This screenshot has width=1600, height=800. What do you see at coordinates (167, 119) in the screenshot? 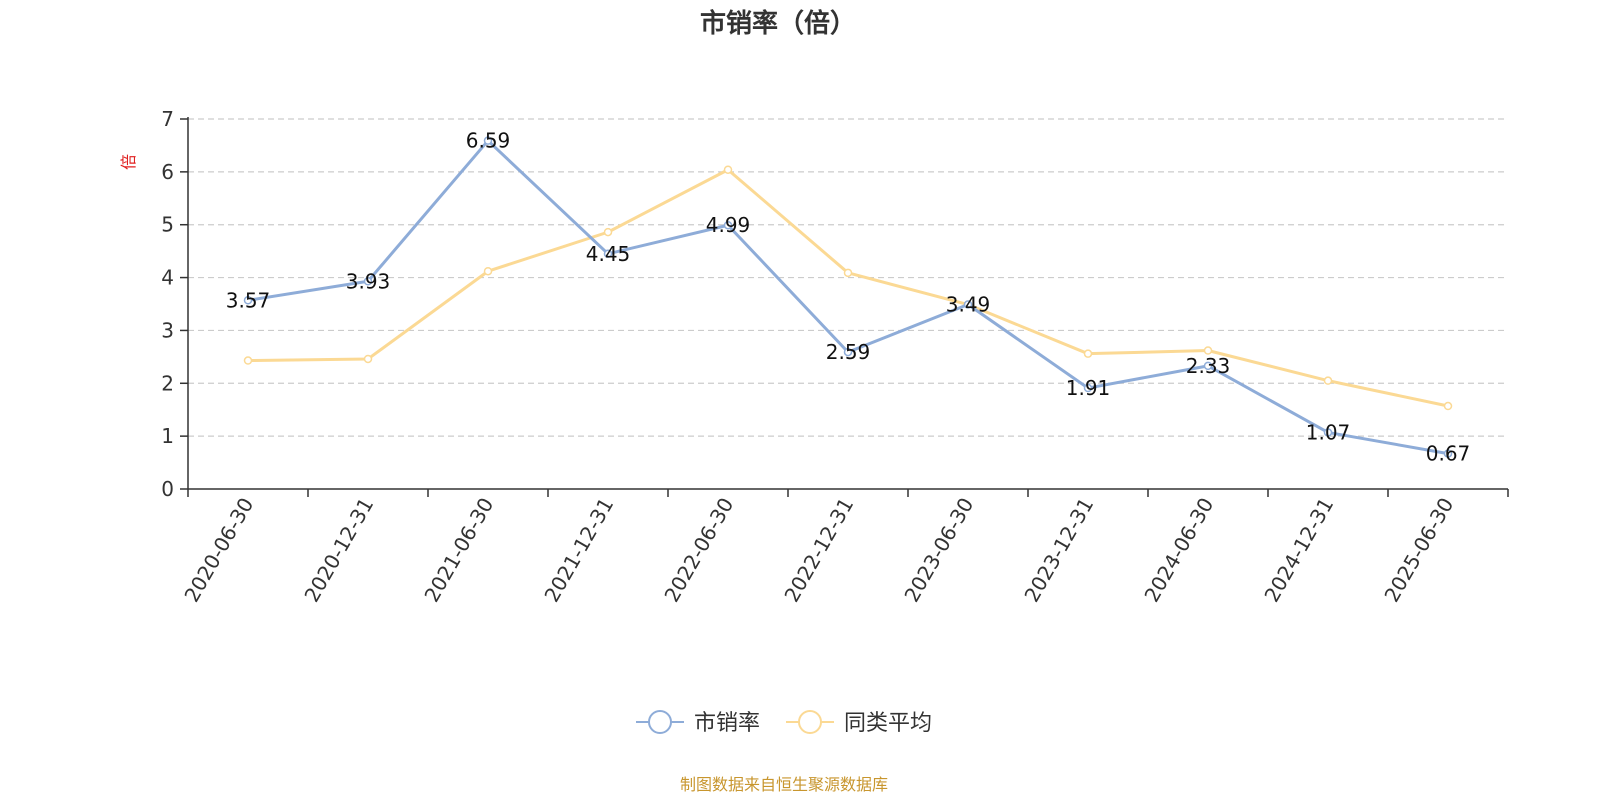
I see `y-tick-label: 7` at bounding box center [167, 119].